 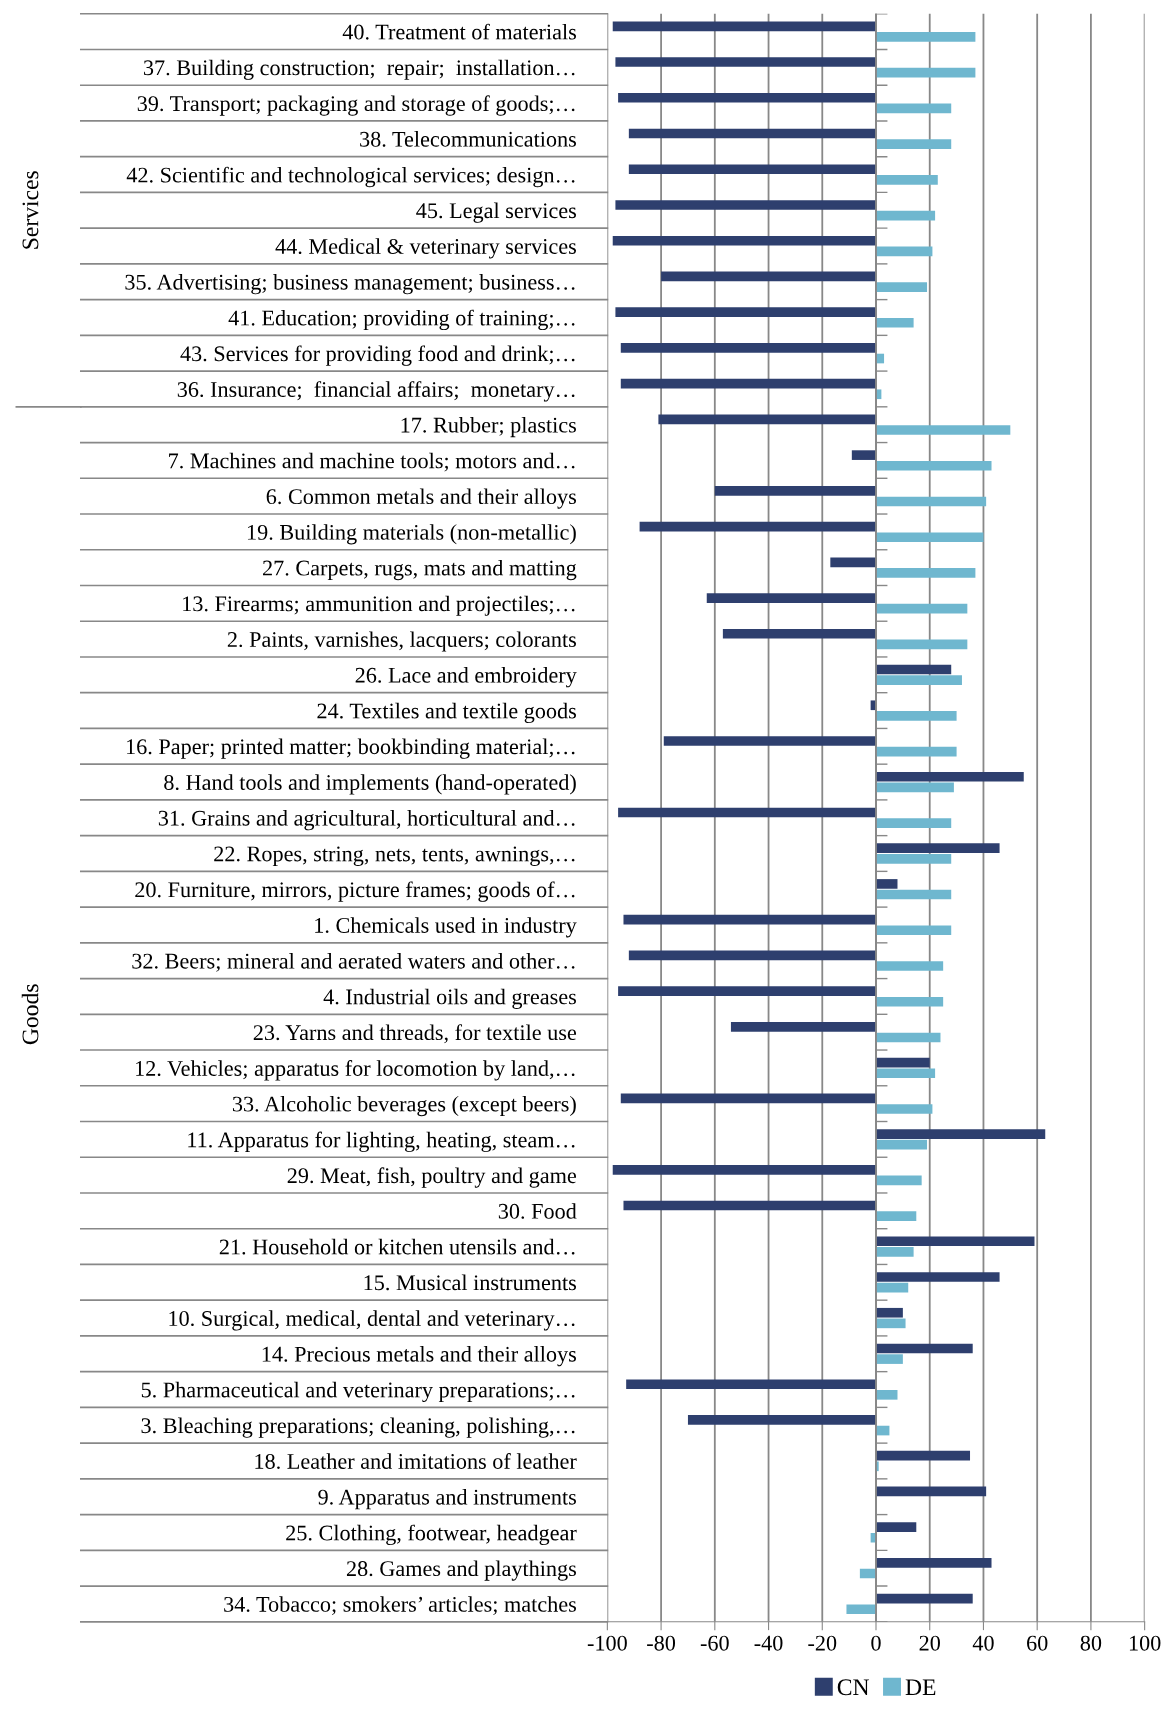 What do you see at coordinates (416, 1461) in the screenshot?
I see `y-tick-label: 18. Leather and imitations of leather` at bounding box center [416, 1461].